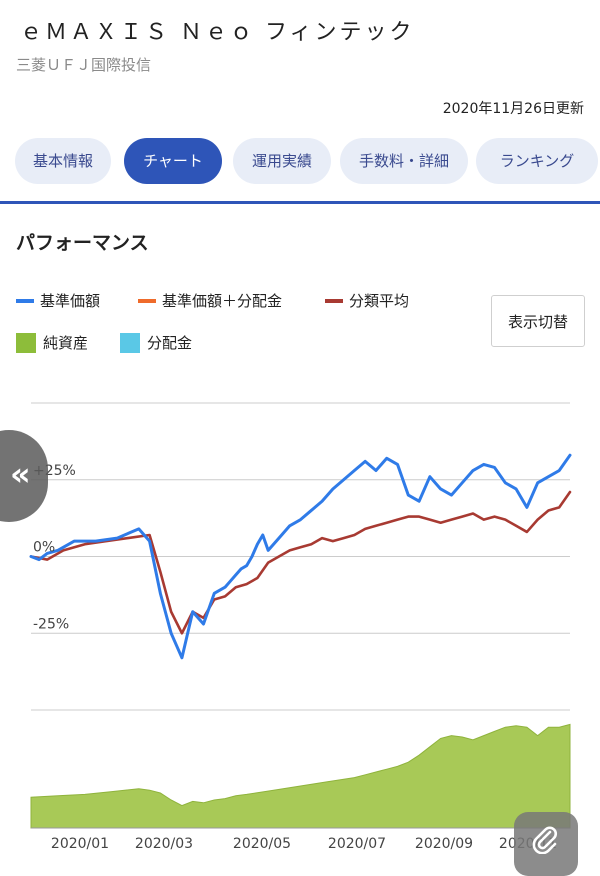  What do you see at coordinates (51, 624) in the screenshot?
I see `y-tick-label: -25%` at bounding box center [51, 624].